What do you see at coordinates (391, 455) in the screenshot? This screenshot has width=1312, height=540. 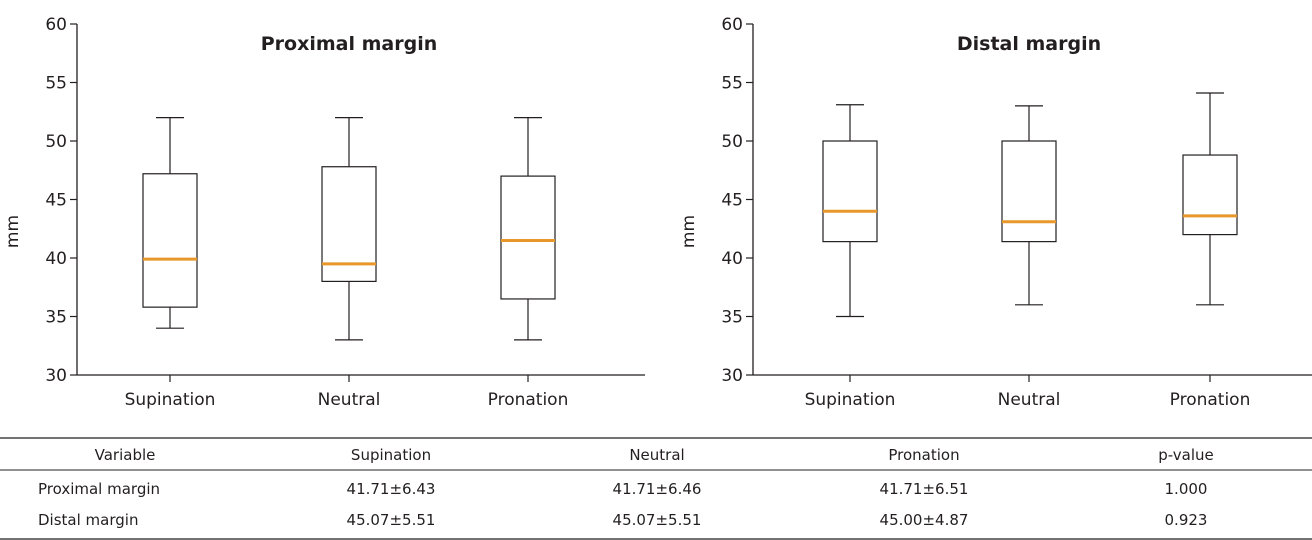 I see `table-header-supination: Supination` at bounding box center [391, 455].